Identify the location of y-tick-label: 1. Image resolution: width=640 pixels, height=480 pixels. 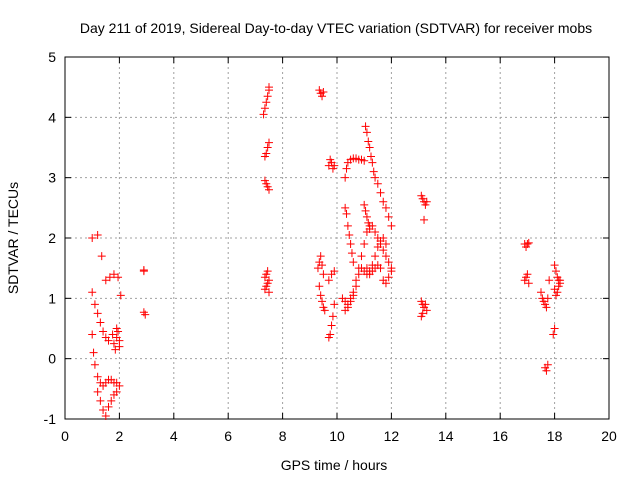
(52, 298).